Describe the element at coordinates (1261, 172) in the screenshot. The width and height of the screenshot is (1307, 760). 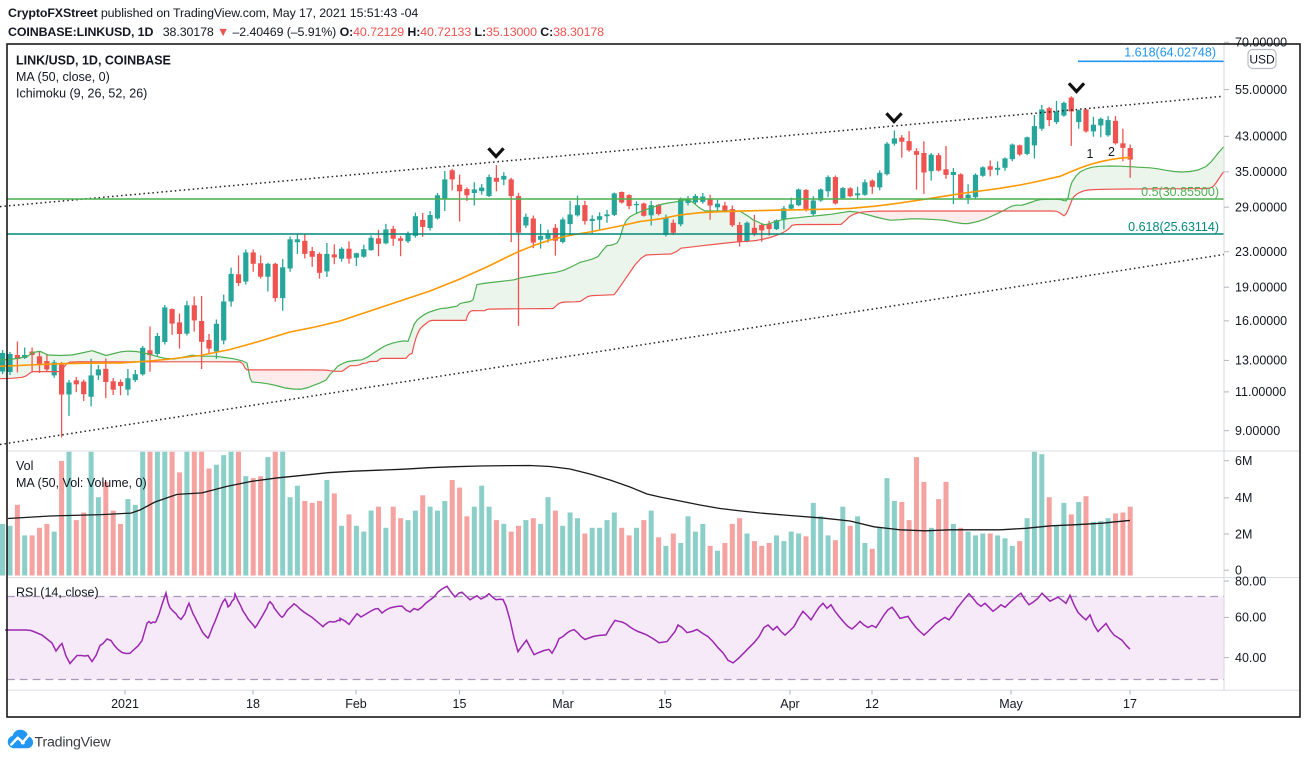
I see `svg-text: 35.00000` at that location.